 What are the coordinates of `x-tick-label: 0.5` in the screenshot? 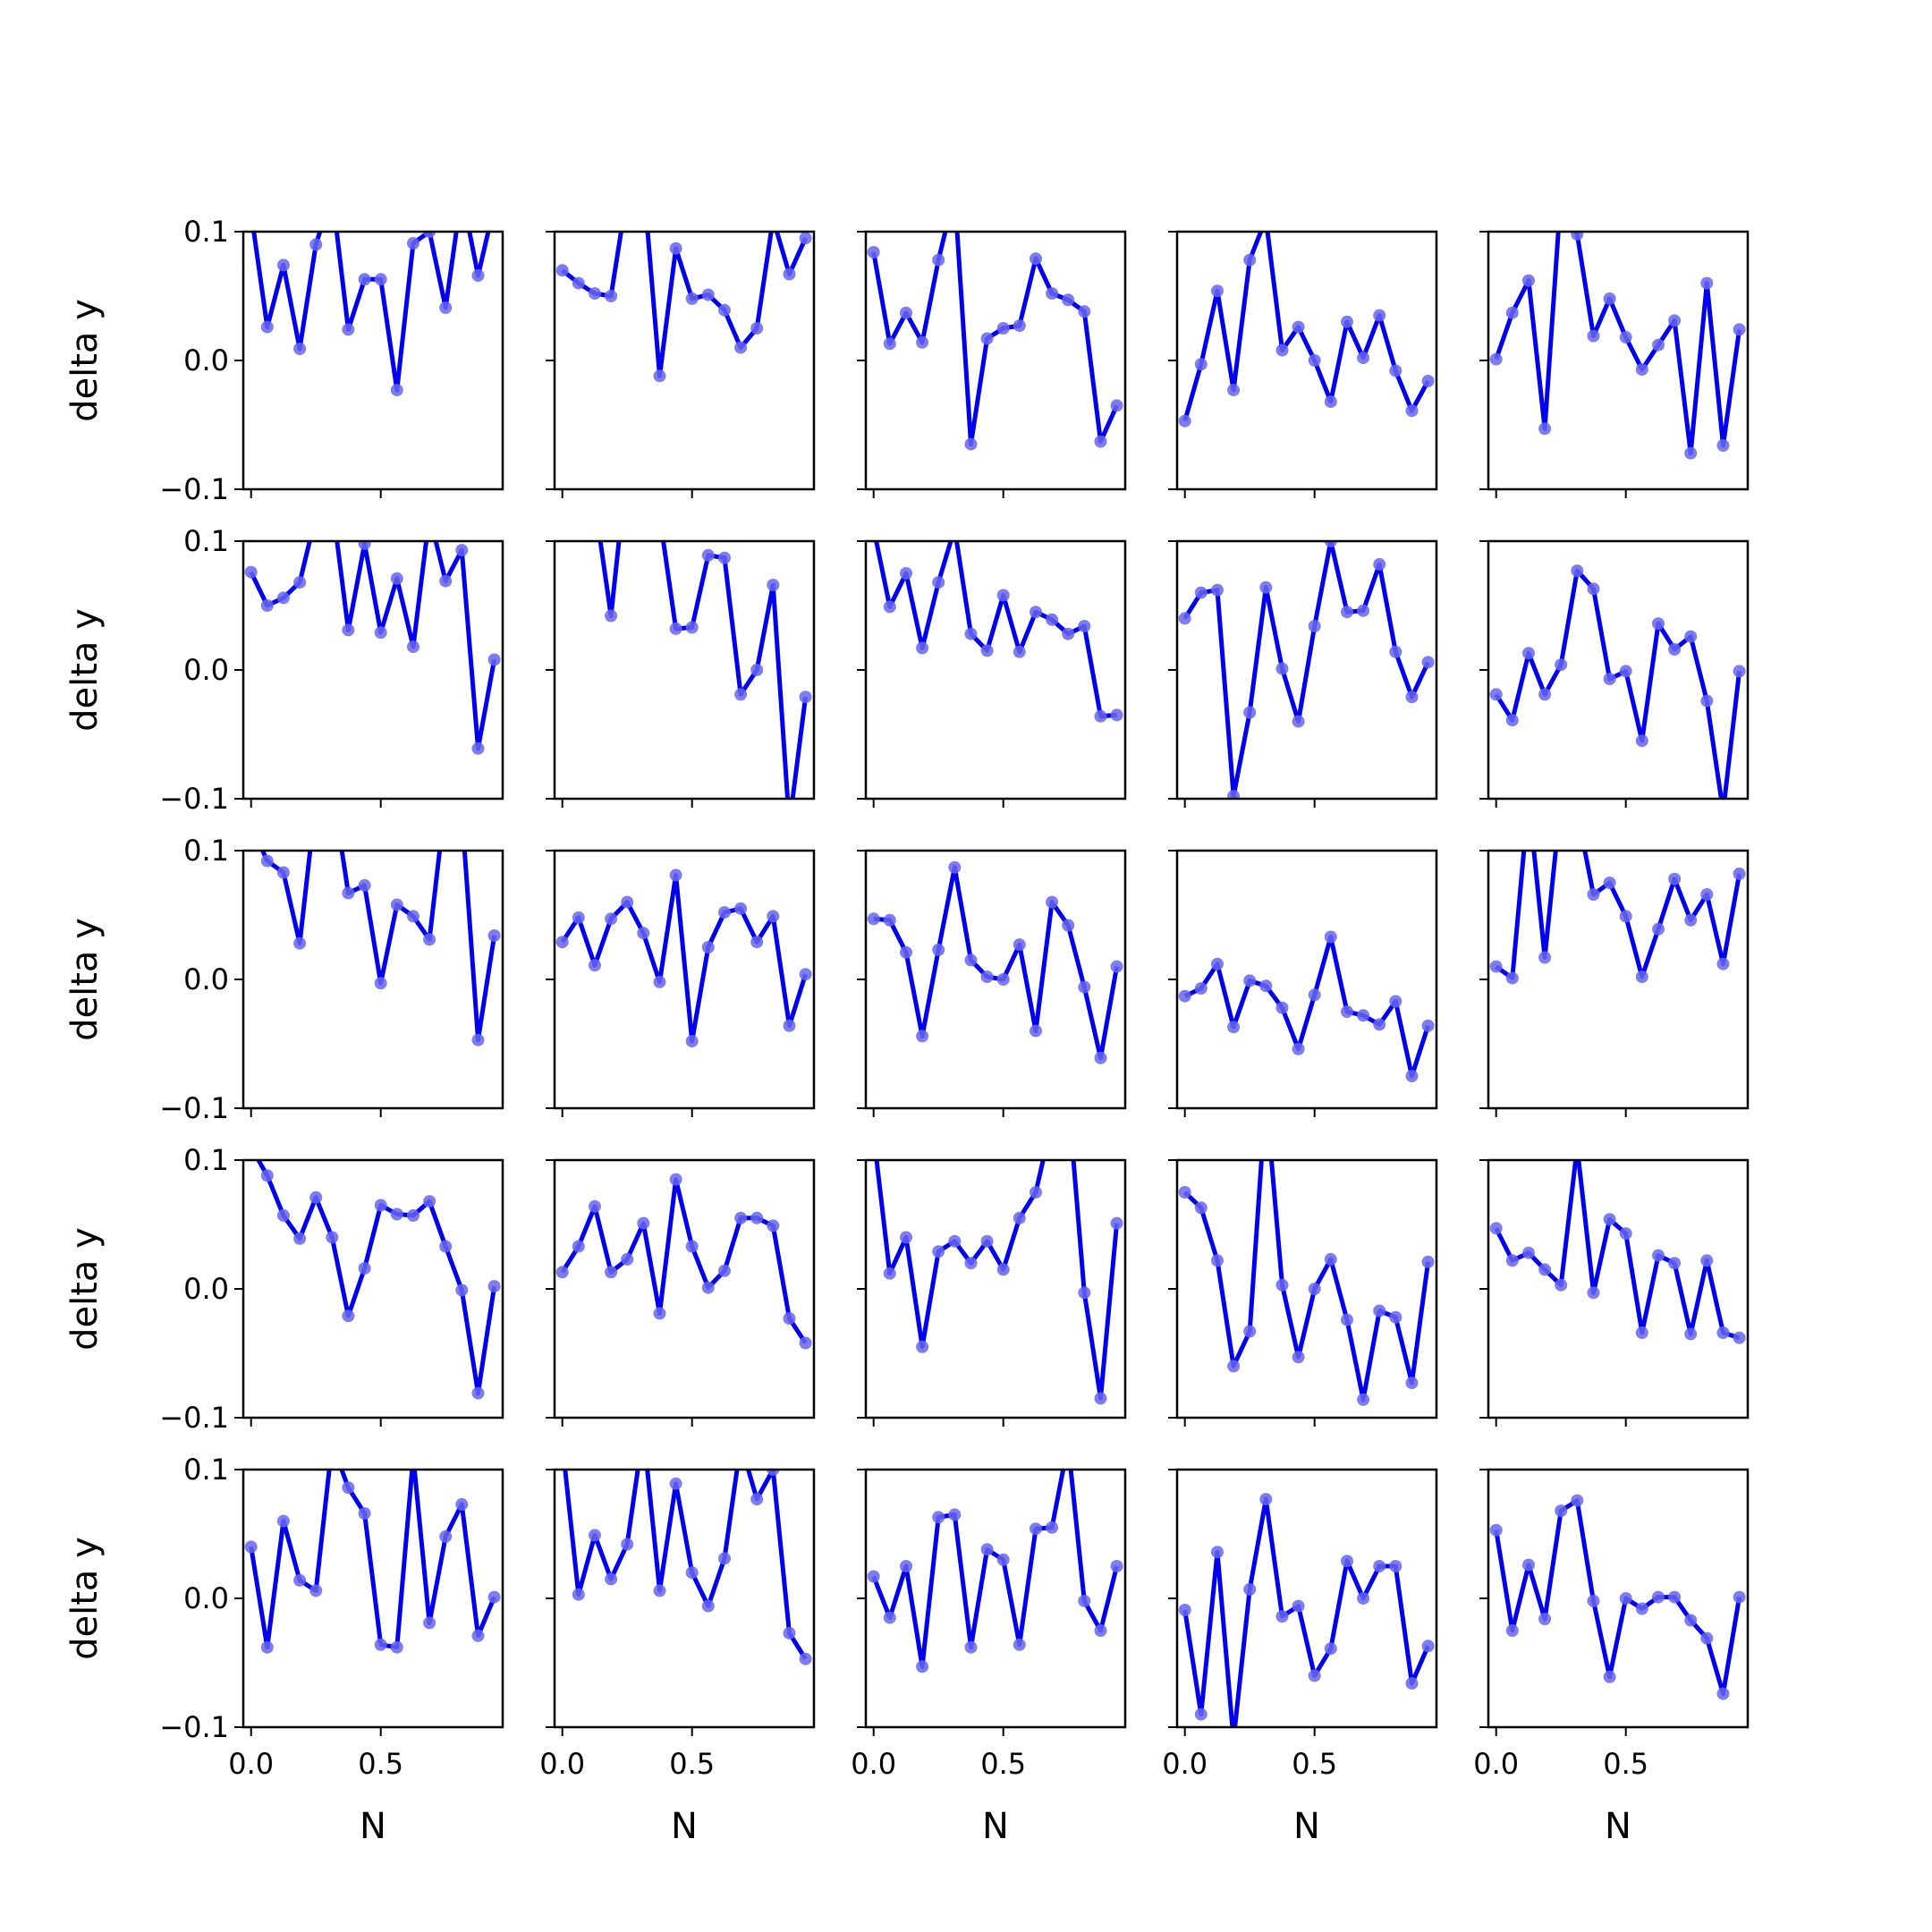 It's located at (692, 1764).